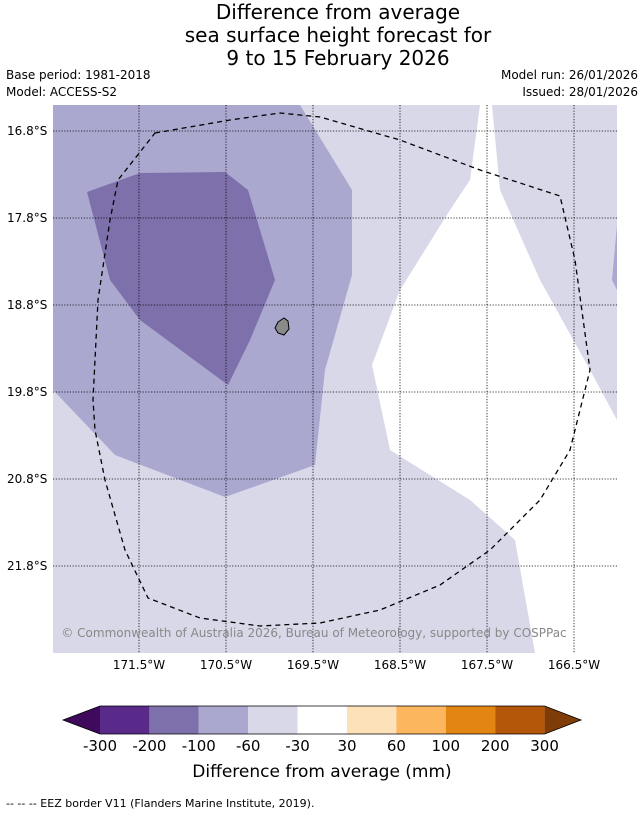  What do you see at coordinates (149, 746) in the screenshot?
I see `colorbar-label: -200` at bounding box center [149, 746].